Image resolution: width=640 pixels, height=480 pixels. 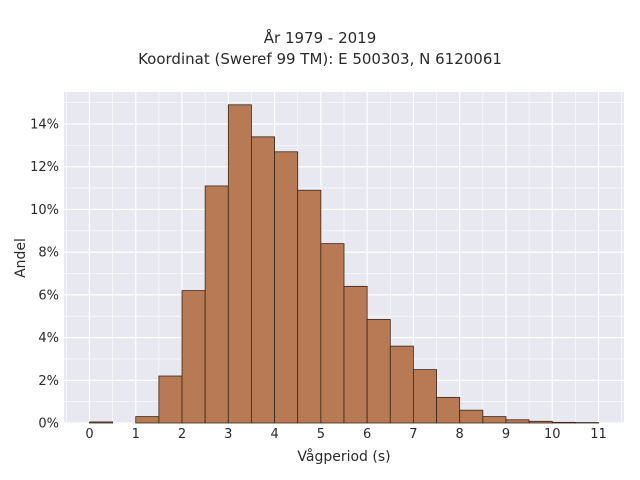 I want to click on y-tick-label: 2%, so click(x=48, y=381).